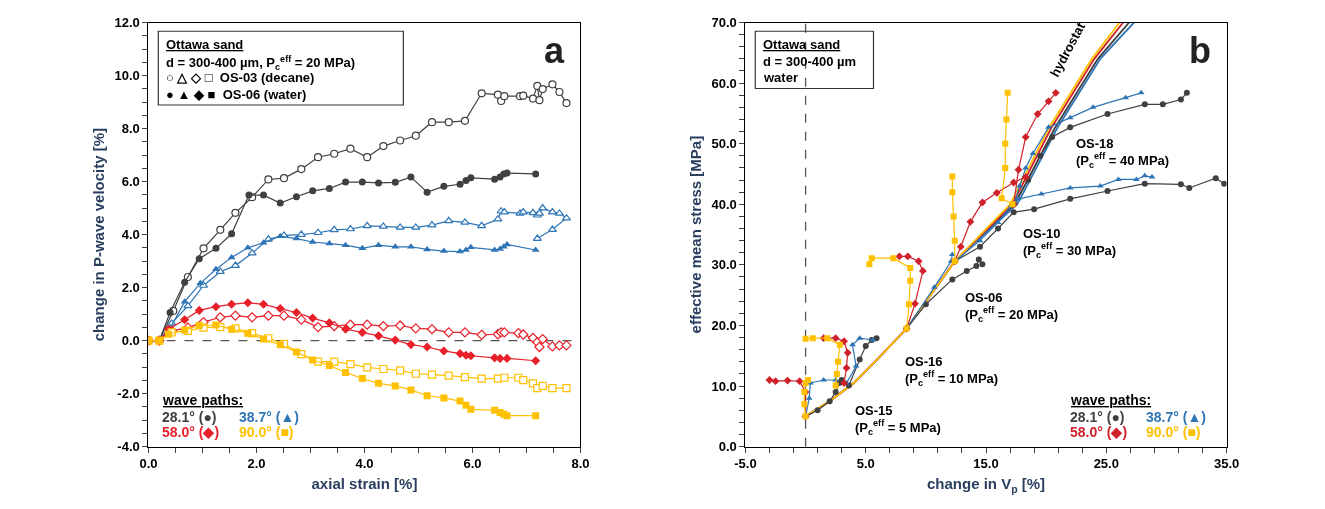 Image resolution: width=1325 pixels, height=509 pixels. Describe the element at coordinates (128, 394) in the screenshot. I see `y-tick-label: -2.0` at that location.